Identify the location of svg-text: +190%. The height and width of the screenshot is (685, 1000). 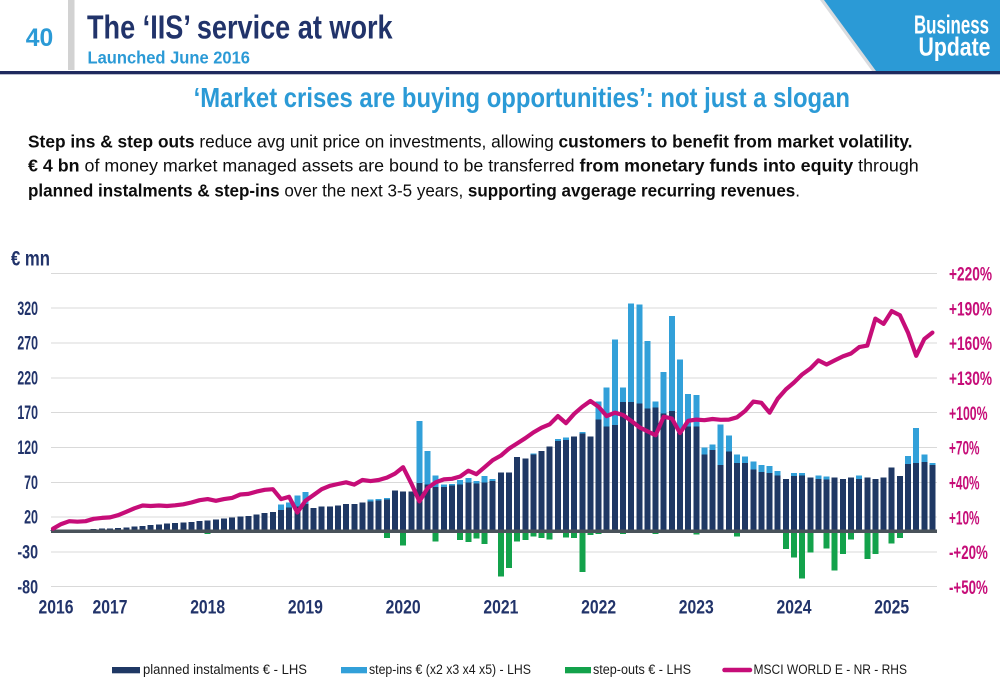
(970, 309).